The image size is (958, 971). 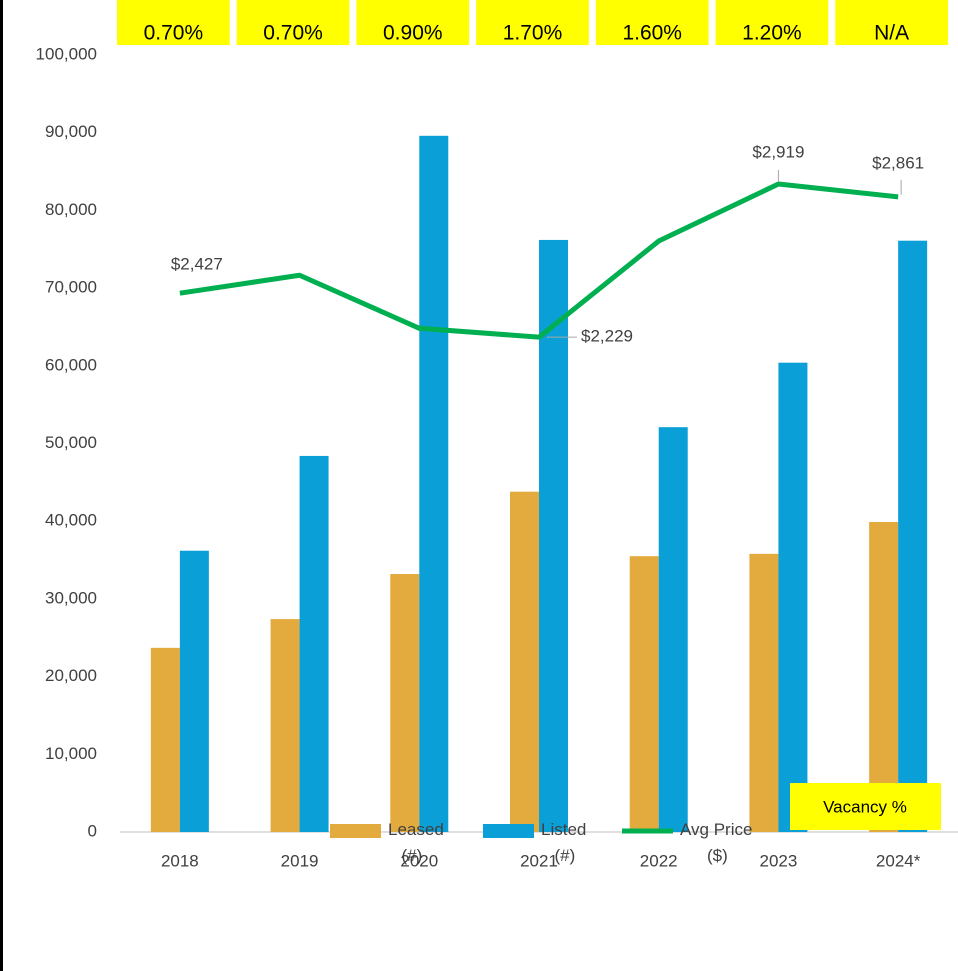 What do you see at coordinates (778, 151) in the screenshot?
I see `data-label: $2,919` at bounding box center [778, 151].